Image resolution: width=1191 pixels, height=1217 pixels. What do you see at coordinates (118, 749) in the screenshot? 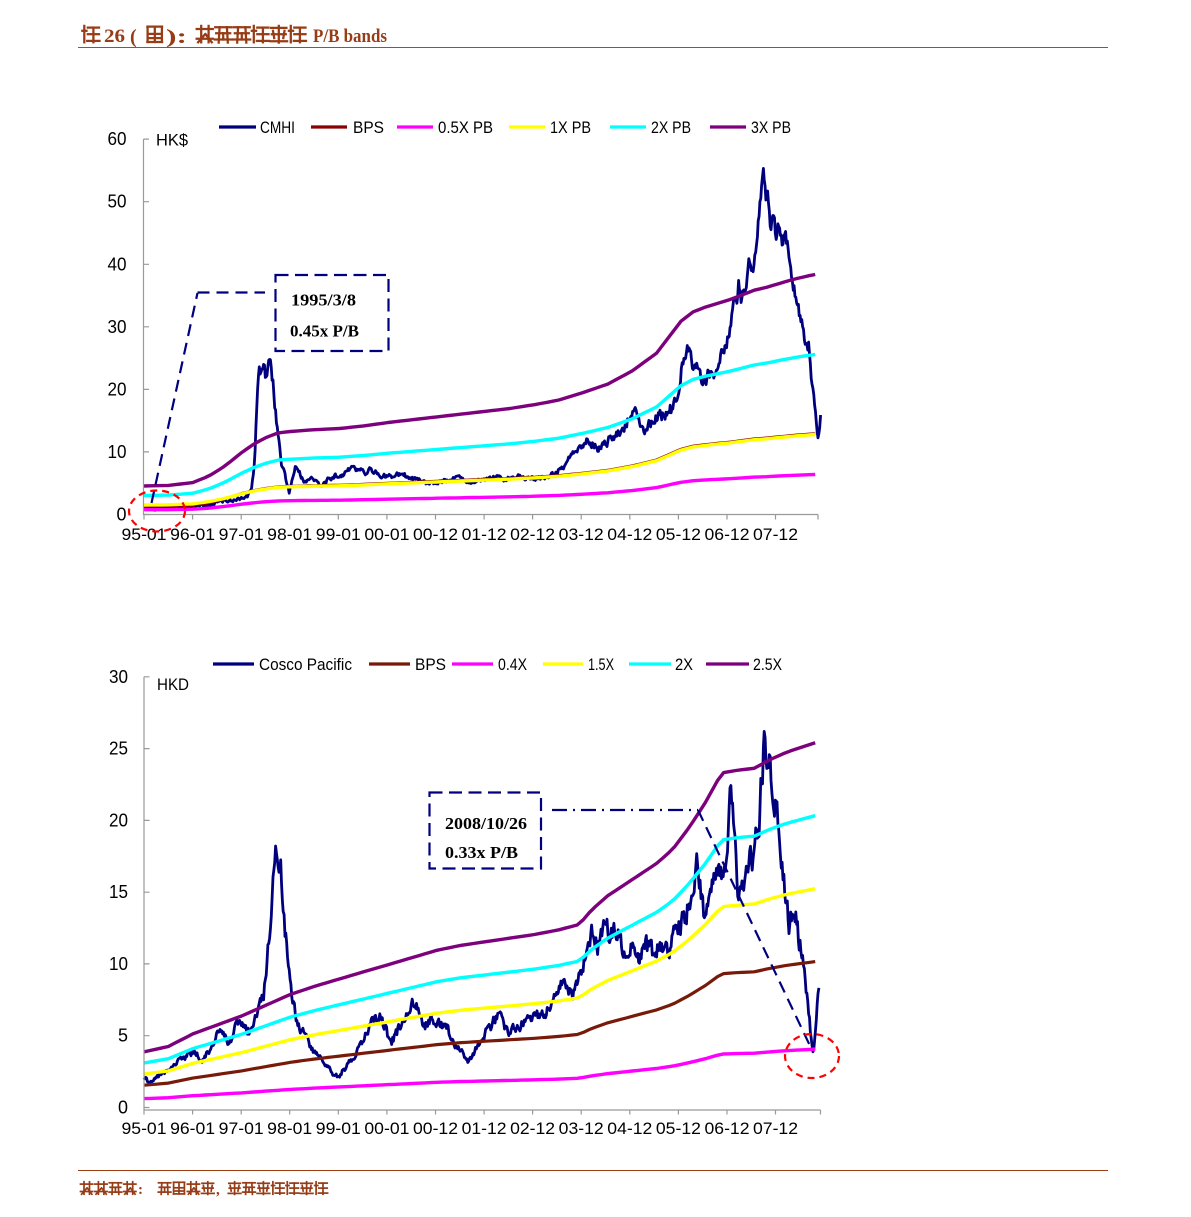
I see `svg-text: 25` at bounding box center [118, 749].